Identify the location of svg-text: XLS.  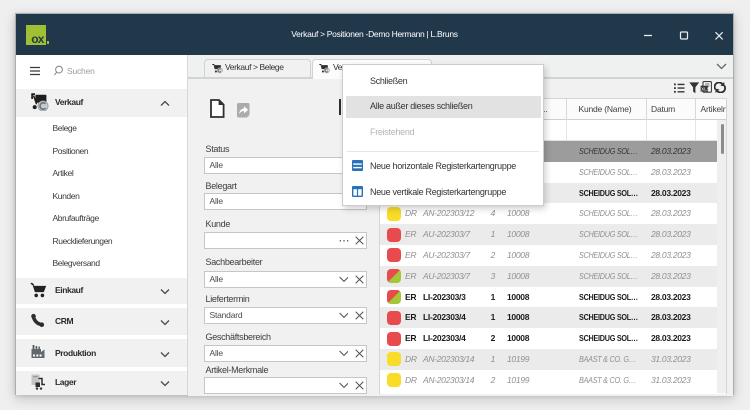
(705, 88).